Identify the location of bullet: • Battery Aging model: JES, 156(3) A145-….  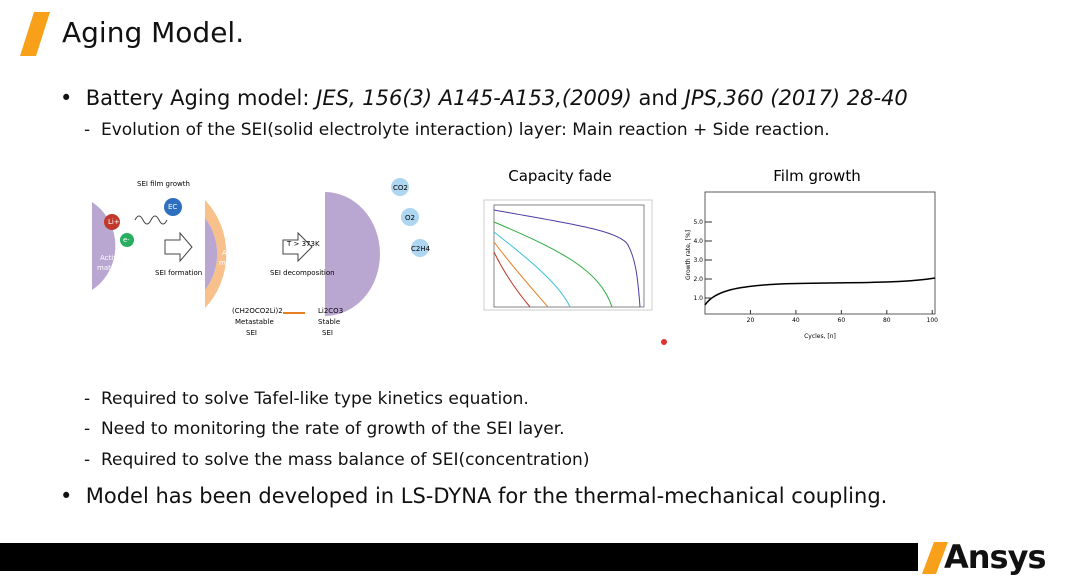
(484, 98).